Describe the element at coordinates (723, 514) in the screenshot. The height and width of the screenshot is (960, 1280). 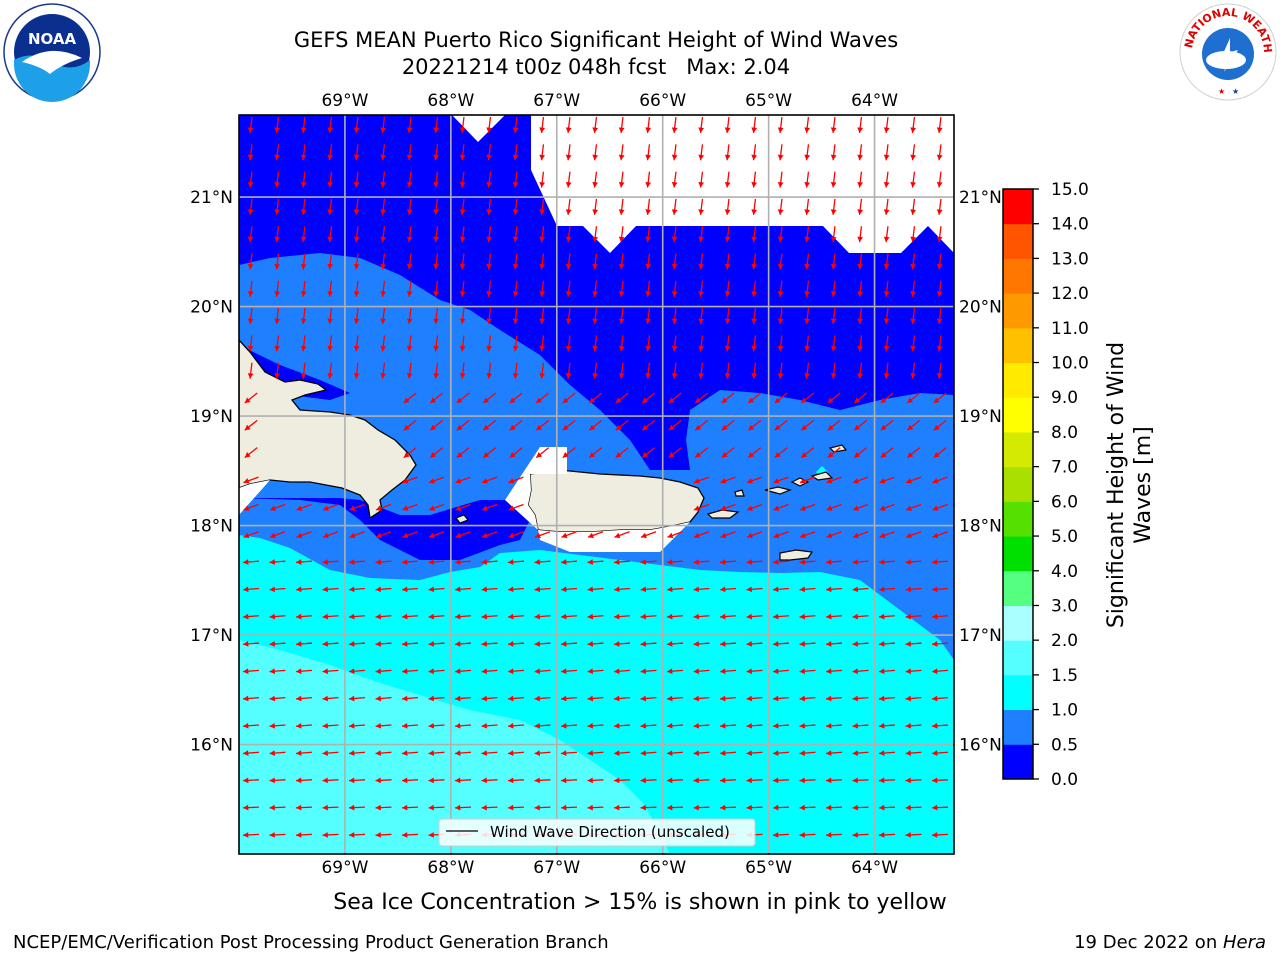
I see `land-vieques` at that location.